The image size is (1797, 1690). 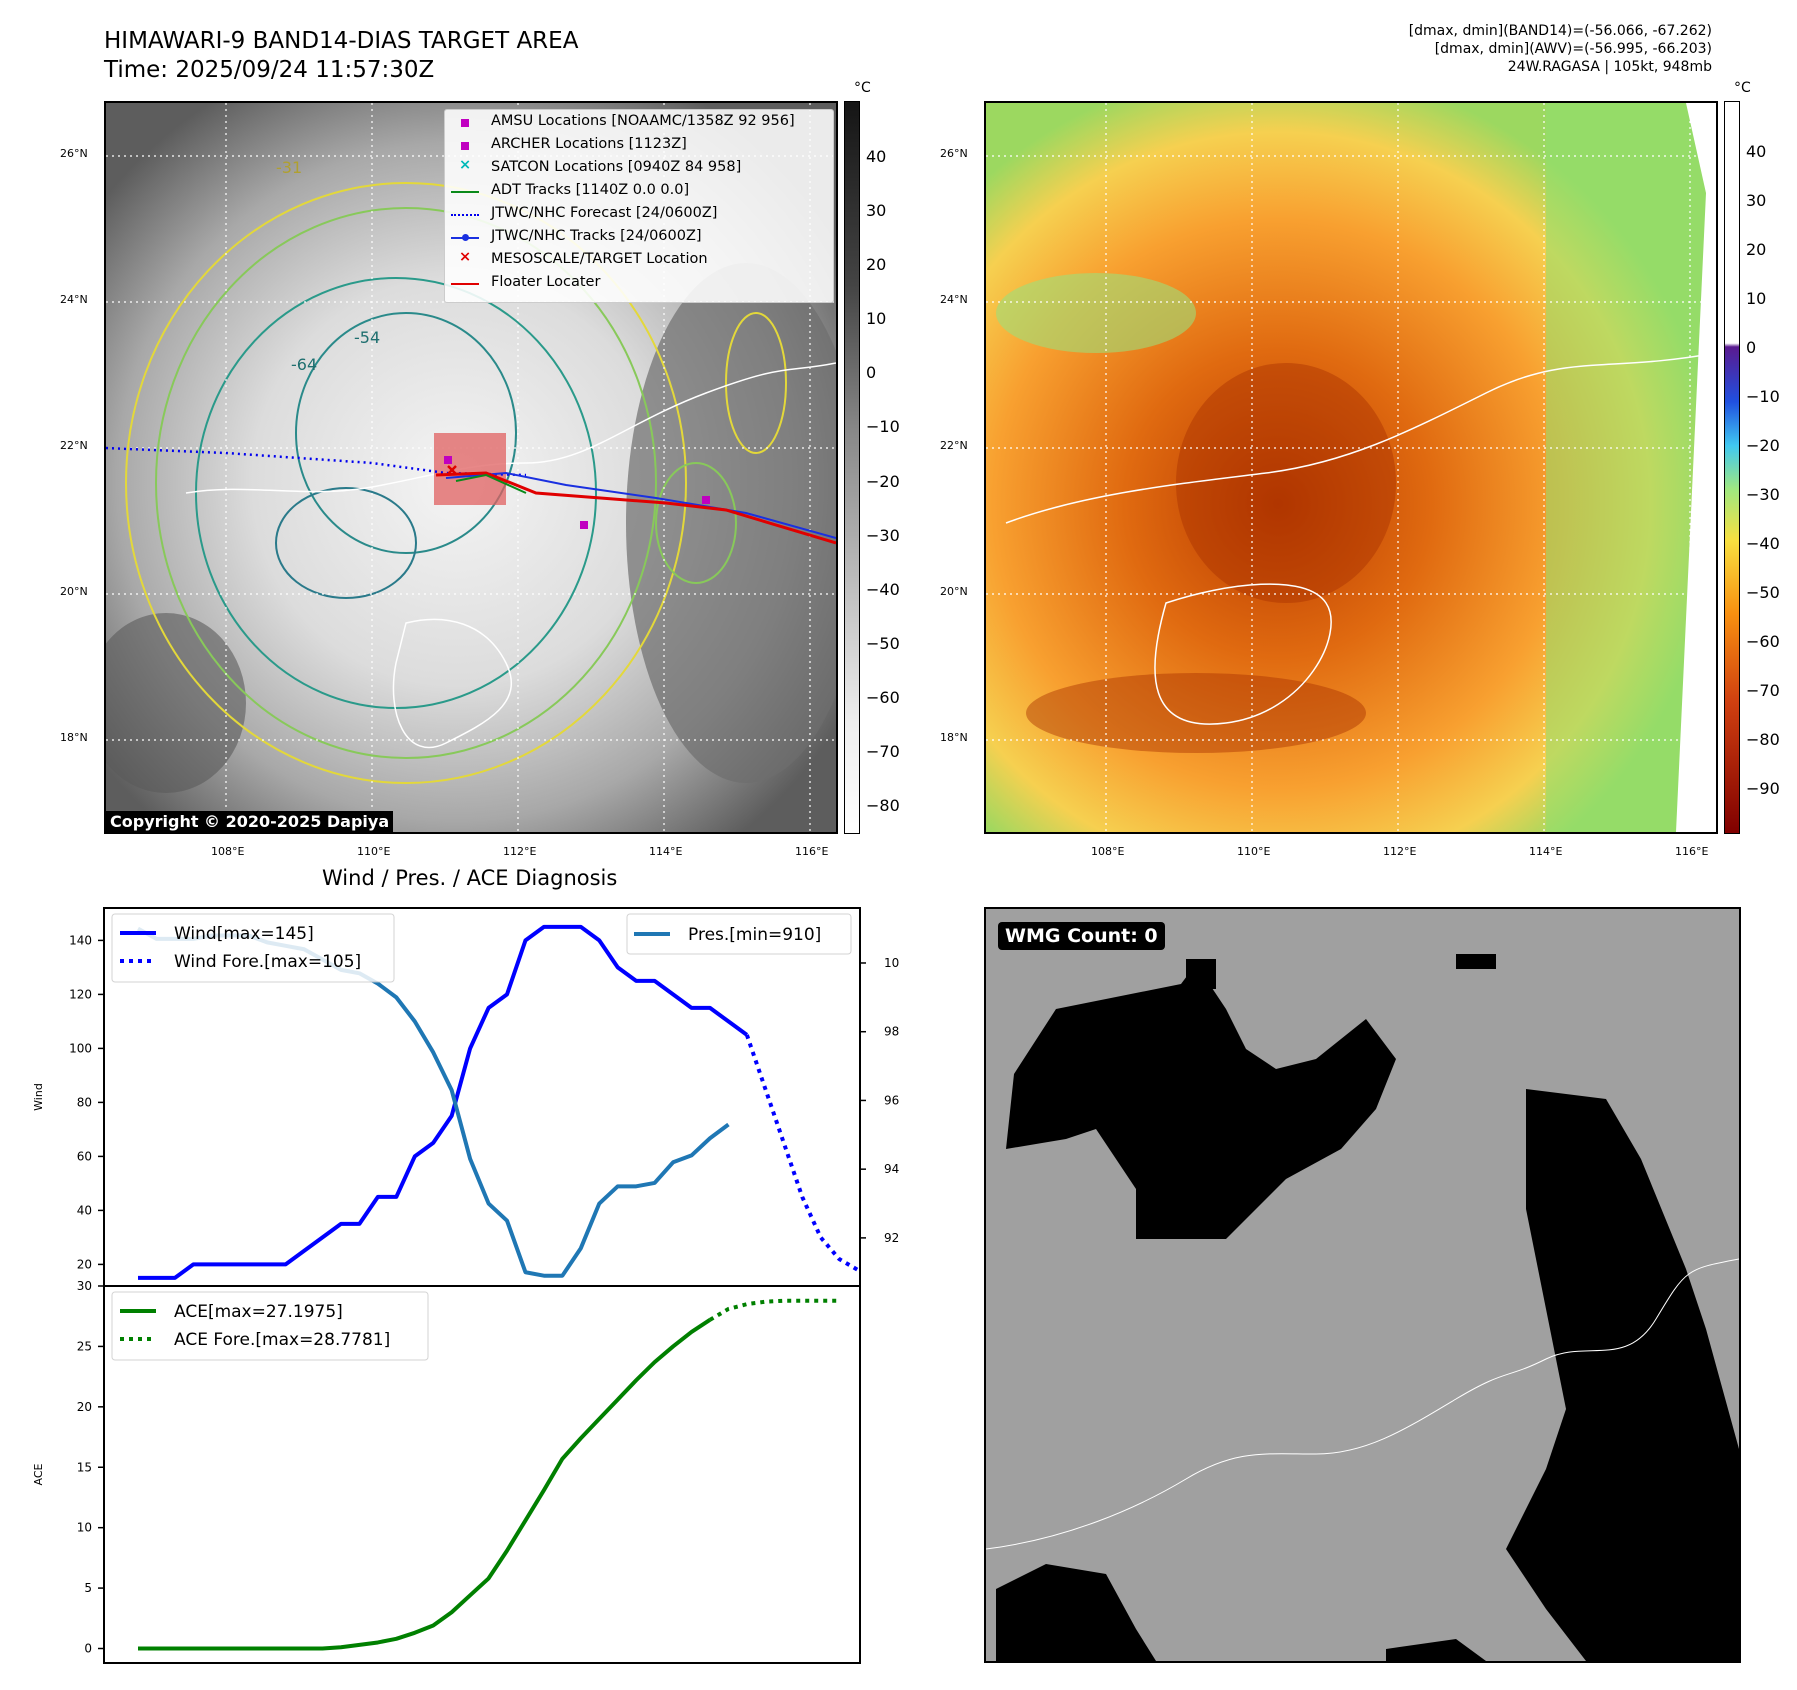 I want to click on y-tick-label: 80, so click(x=84, y=1102).